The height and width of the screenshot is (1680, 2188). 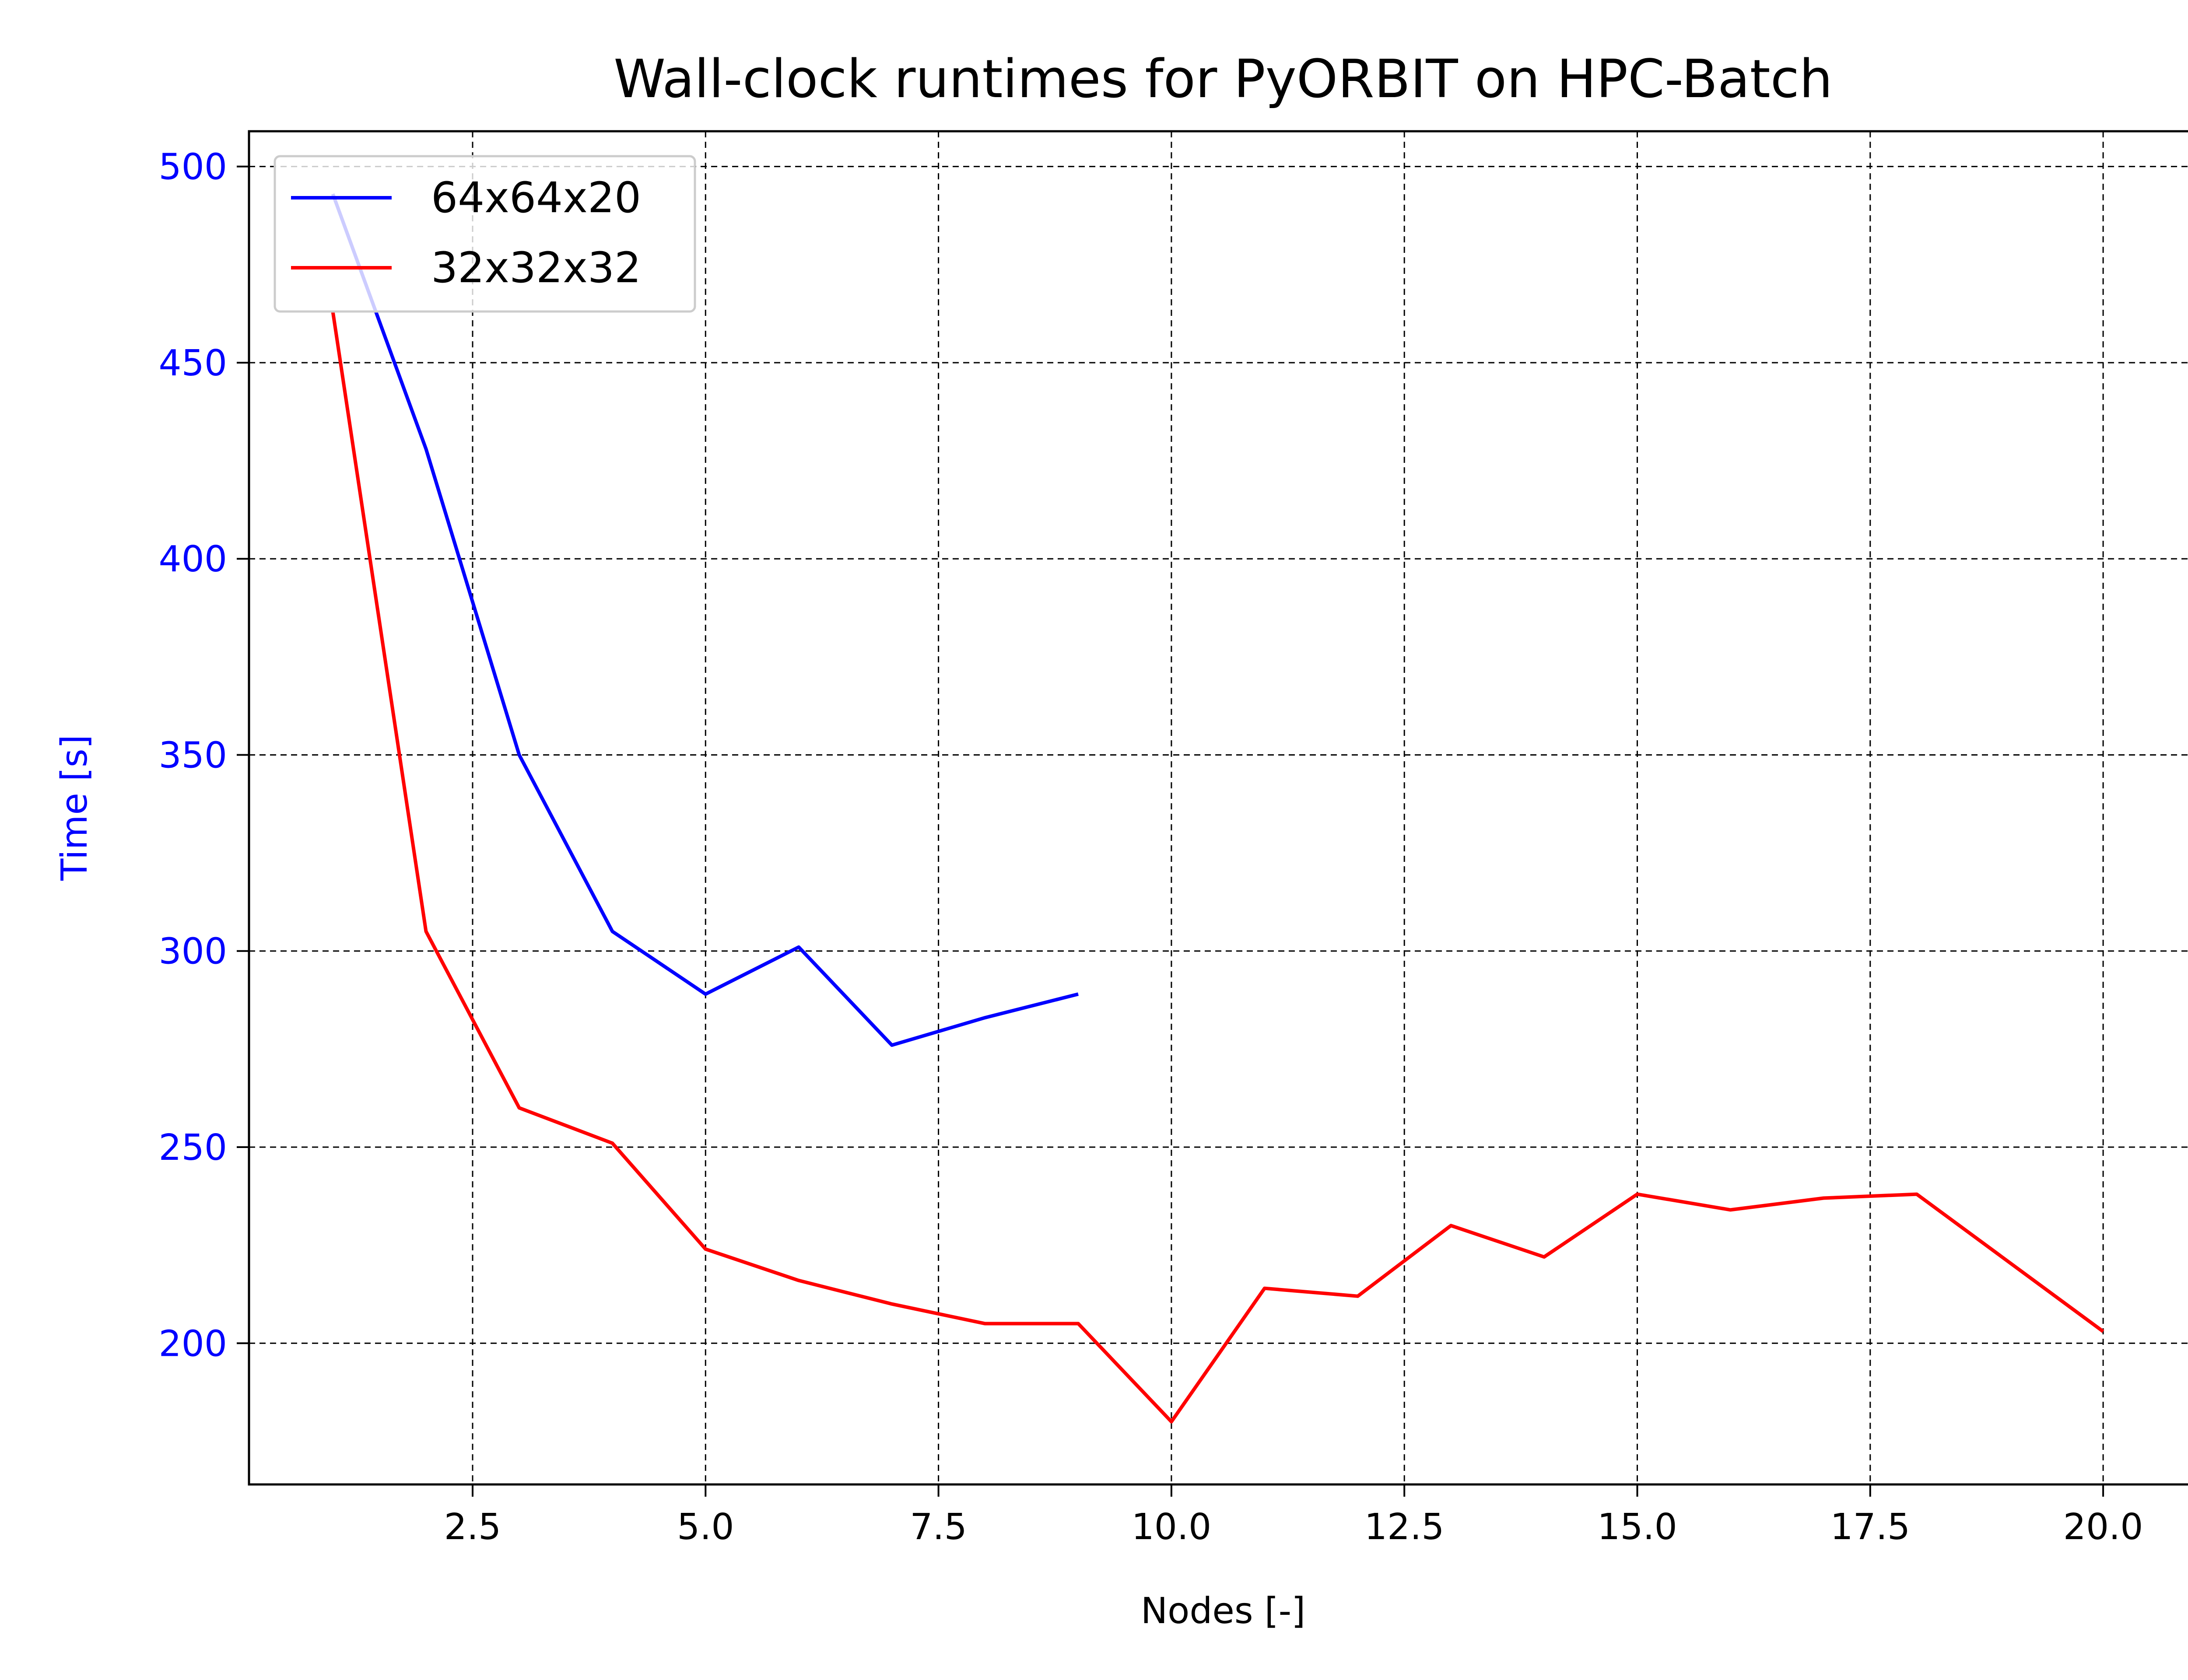 What do you see at coordinates (1870, 1527) in the screenshot?
I see `x-tick-label: 17.5` at bounding box center [1870, 1527].